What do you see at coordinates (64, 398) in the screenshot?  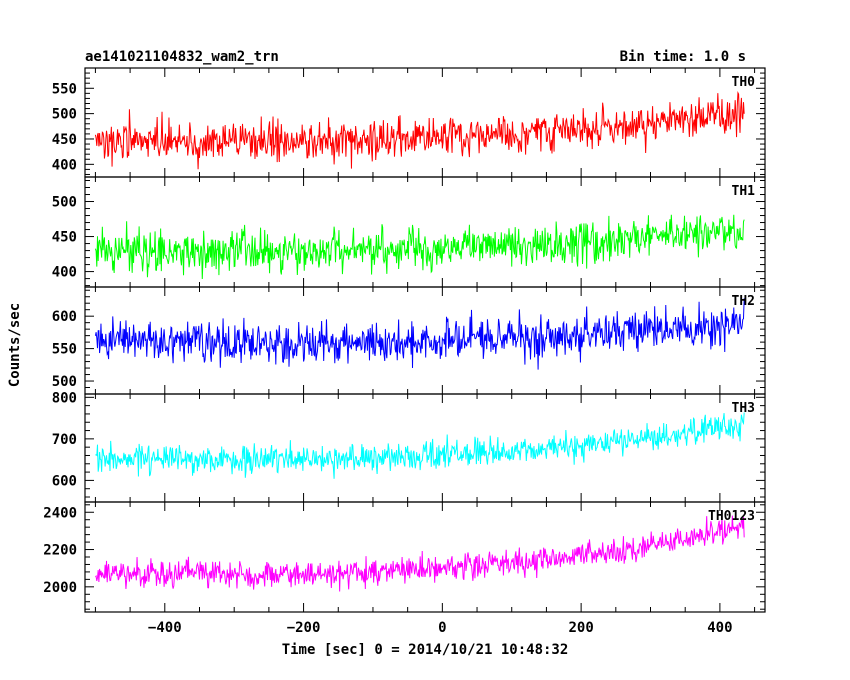 I see `y-tick-label: 800` at bounding box center [64, 398].